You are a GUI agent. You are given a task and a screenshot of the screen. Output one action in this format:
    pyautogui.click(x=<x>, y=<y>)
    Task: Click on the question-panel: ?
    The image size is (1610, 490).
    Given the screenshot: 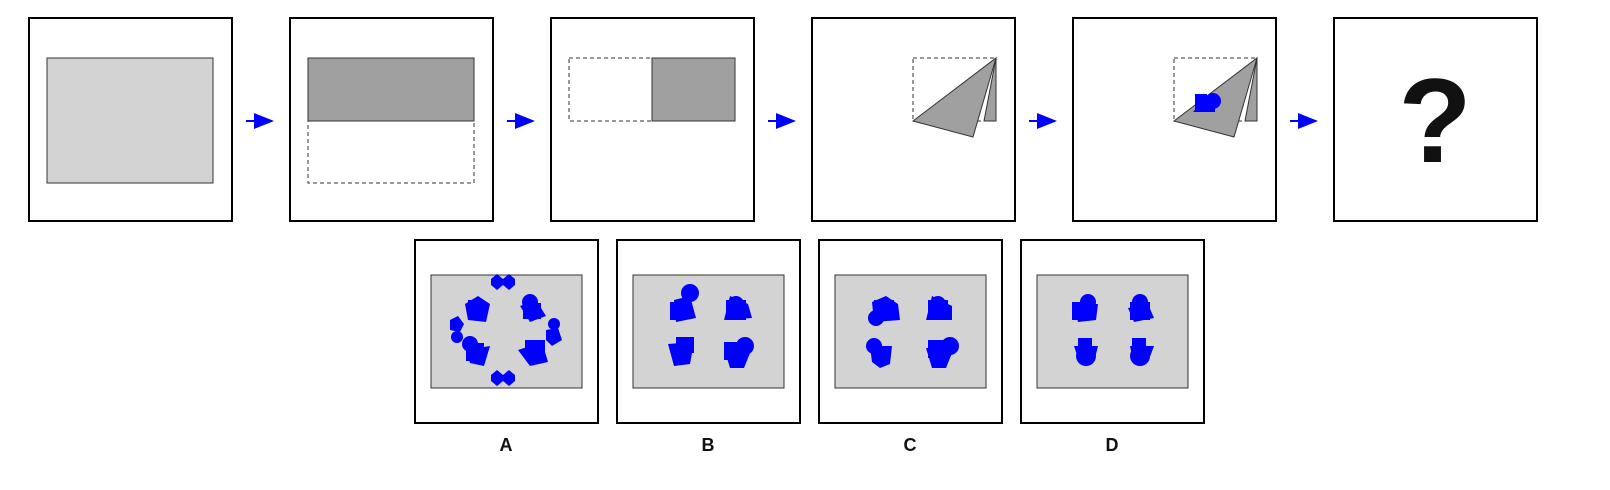 What is the action you would take?
    pyautogui.click(x=1435, y=119)
    